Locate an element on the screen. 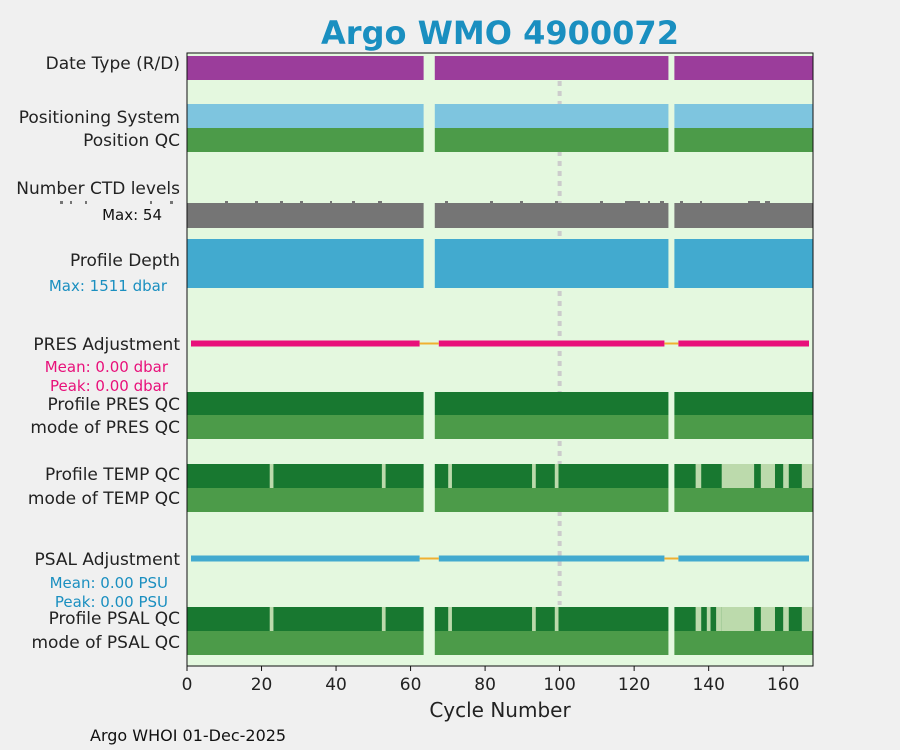 This screenshot has height=750, width=900. x-tick-label-160: 160 is located at coordinates (783, 685).